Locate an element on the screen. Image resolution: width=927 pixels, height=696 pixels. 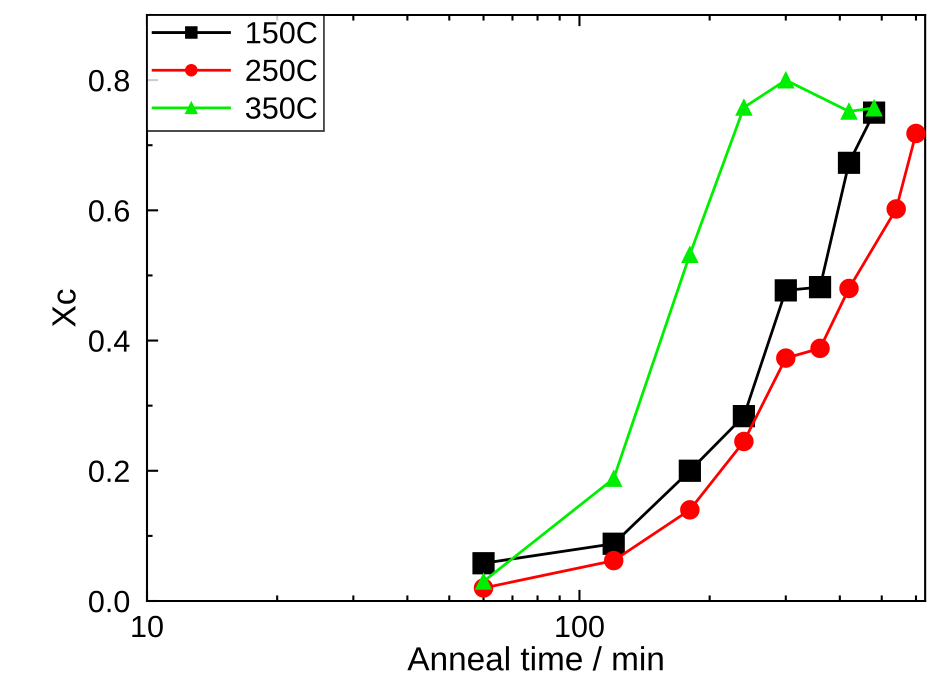
y-tick-label: 0.2 is located at coordinates (109, 471).